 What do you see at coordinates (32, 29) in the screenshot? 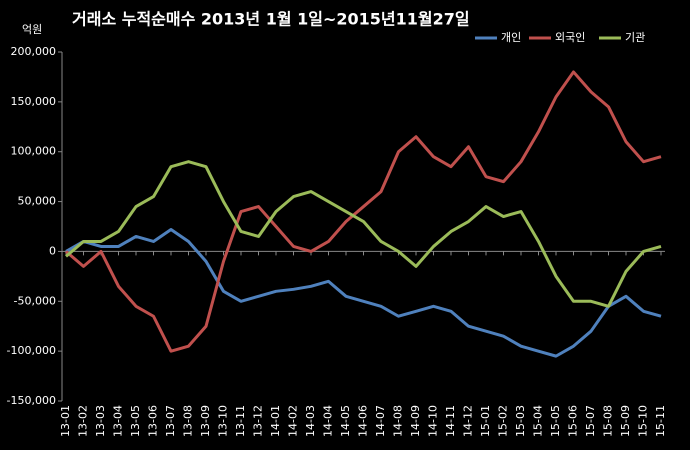
I see `unit-label: 억원` at bounding box center [32, 29].